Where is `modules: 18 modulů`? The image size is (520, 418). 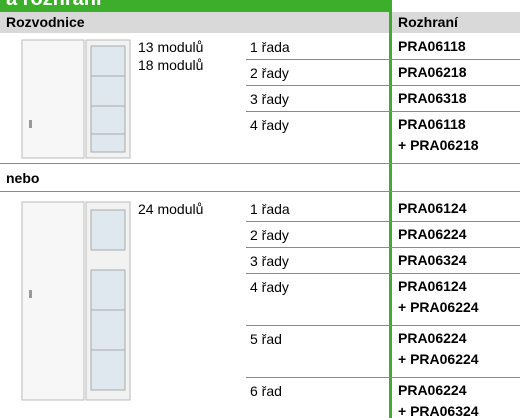
modules: 18 modulů is located at coordinates (171, 65).